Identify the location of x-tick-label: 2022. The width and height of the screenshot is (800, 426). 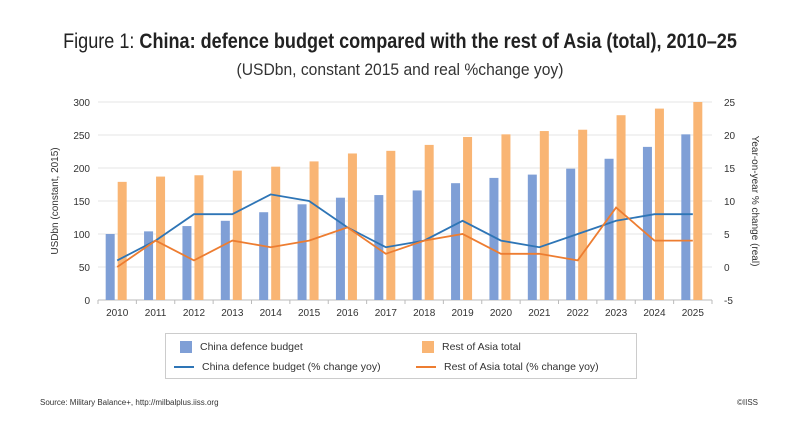
(578, 313).